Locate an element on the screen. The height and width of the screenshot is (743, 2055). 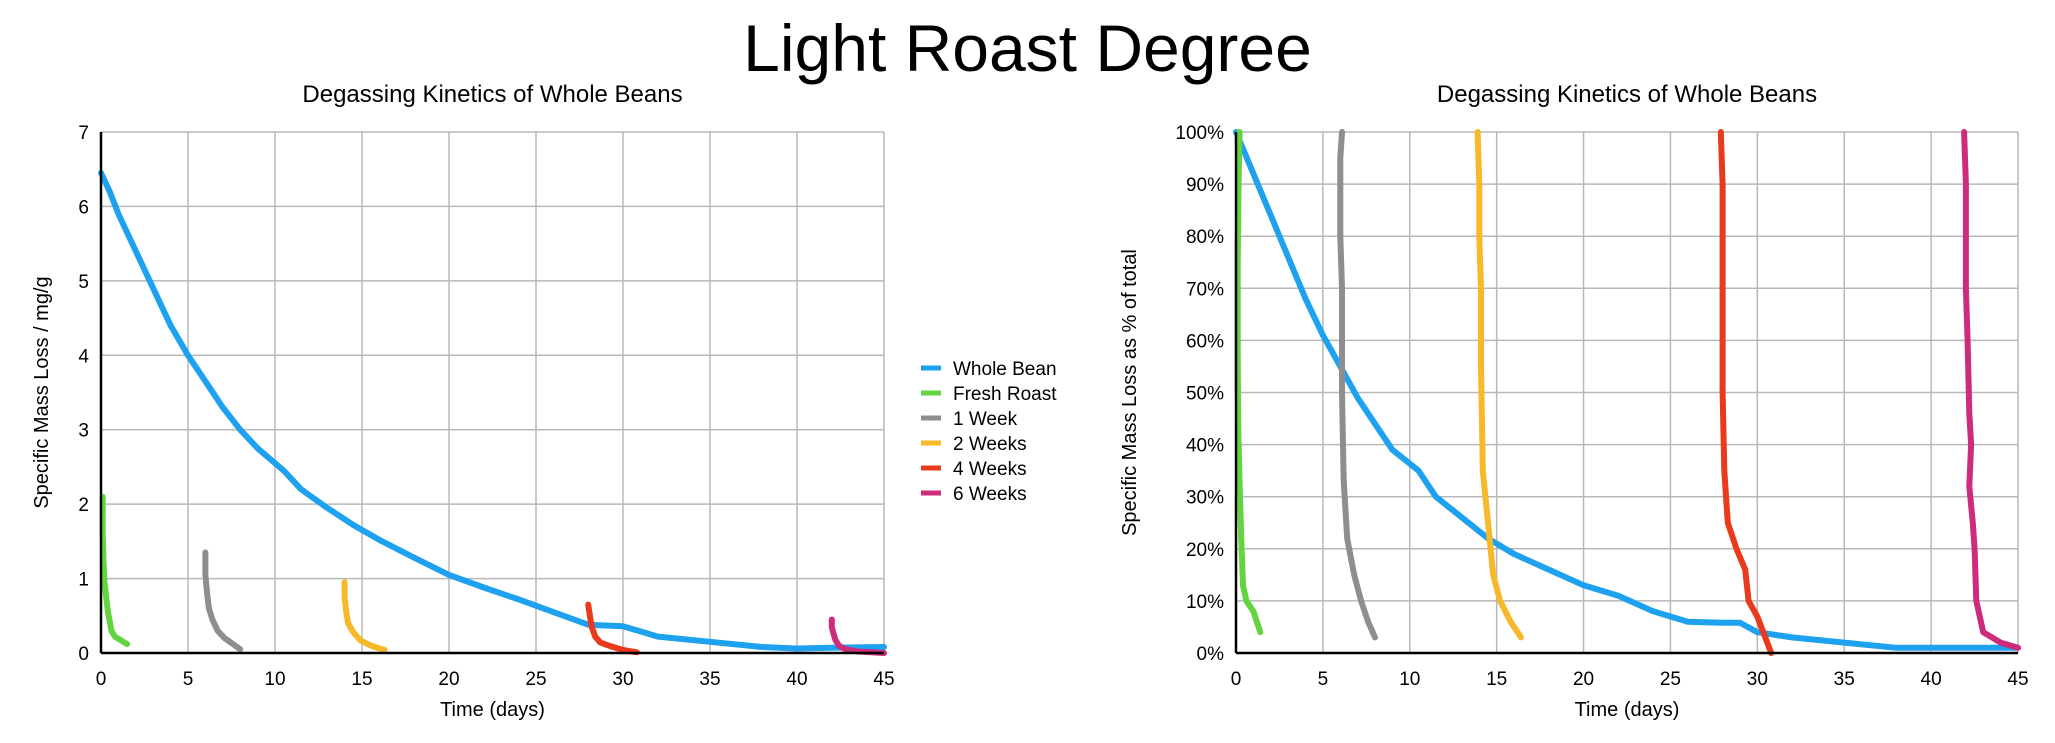
right-y-tick-40pct: 40% is located at coordinates (1205, 446).